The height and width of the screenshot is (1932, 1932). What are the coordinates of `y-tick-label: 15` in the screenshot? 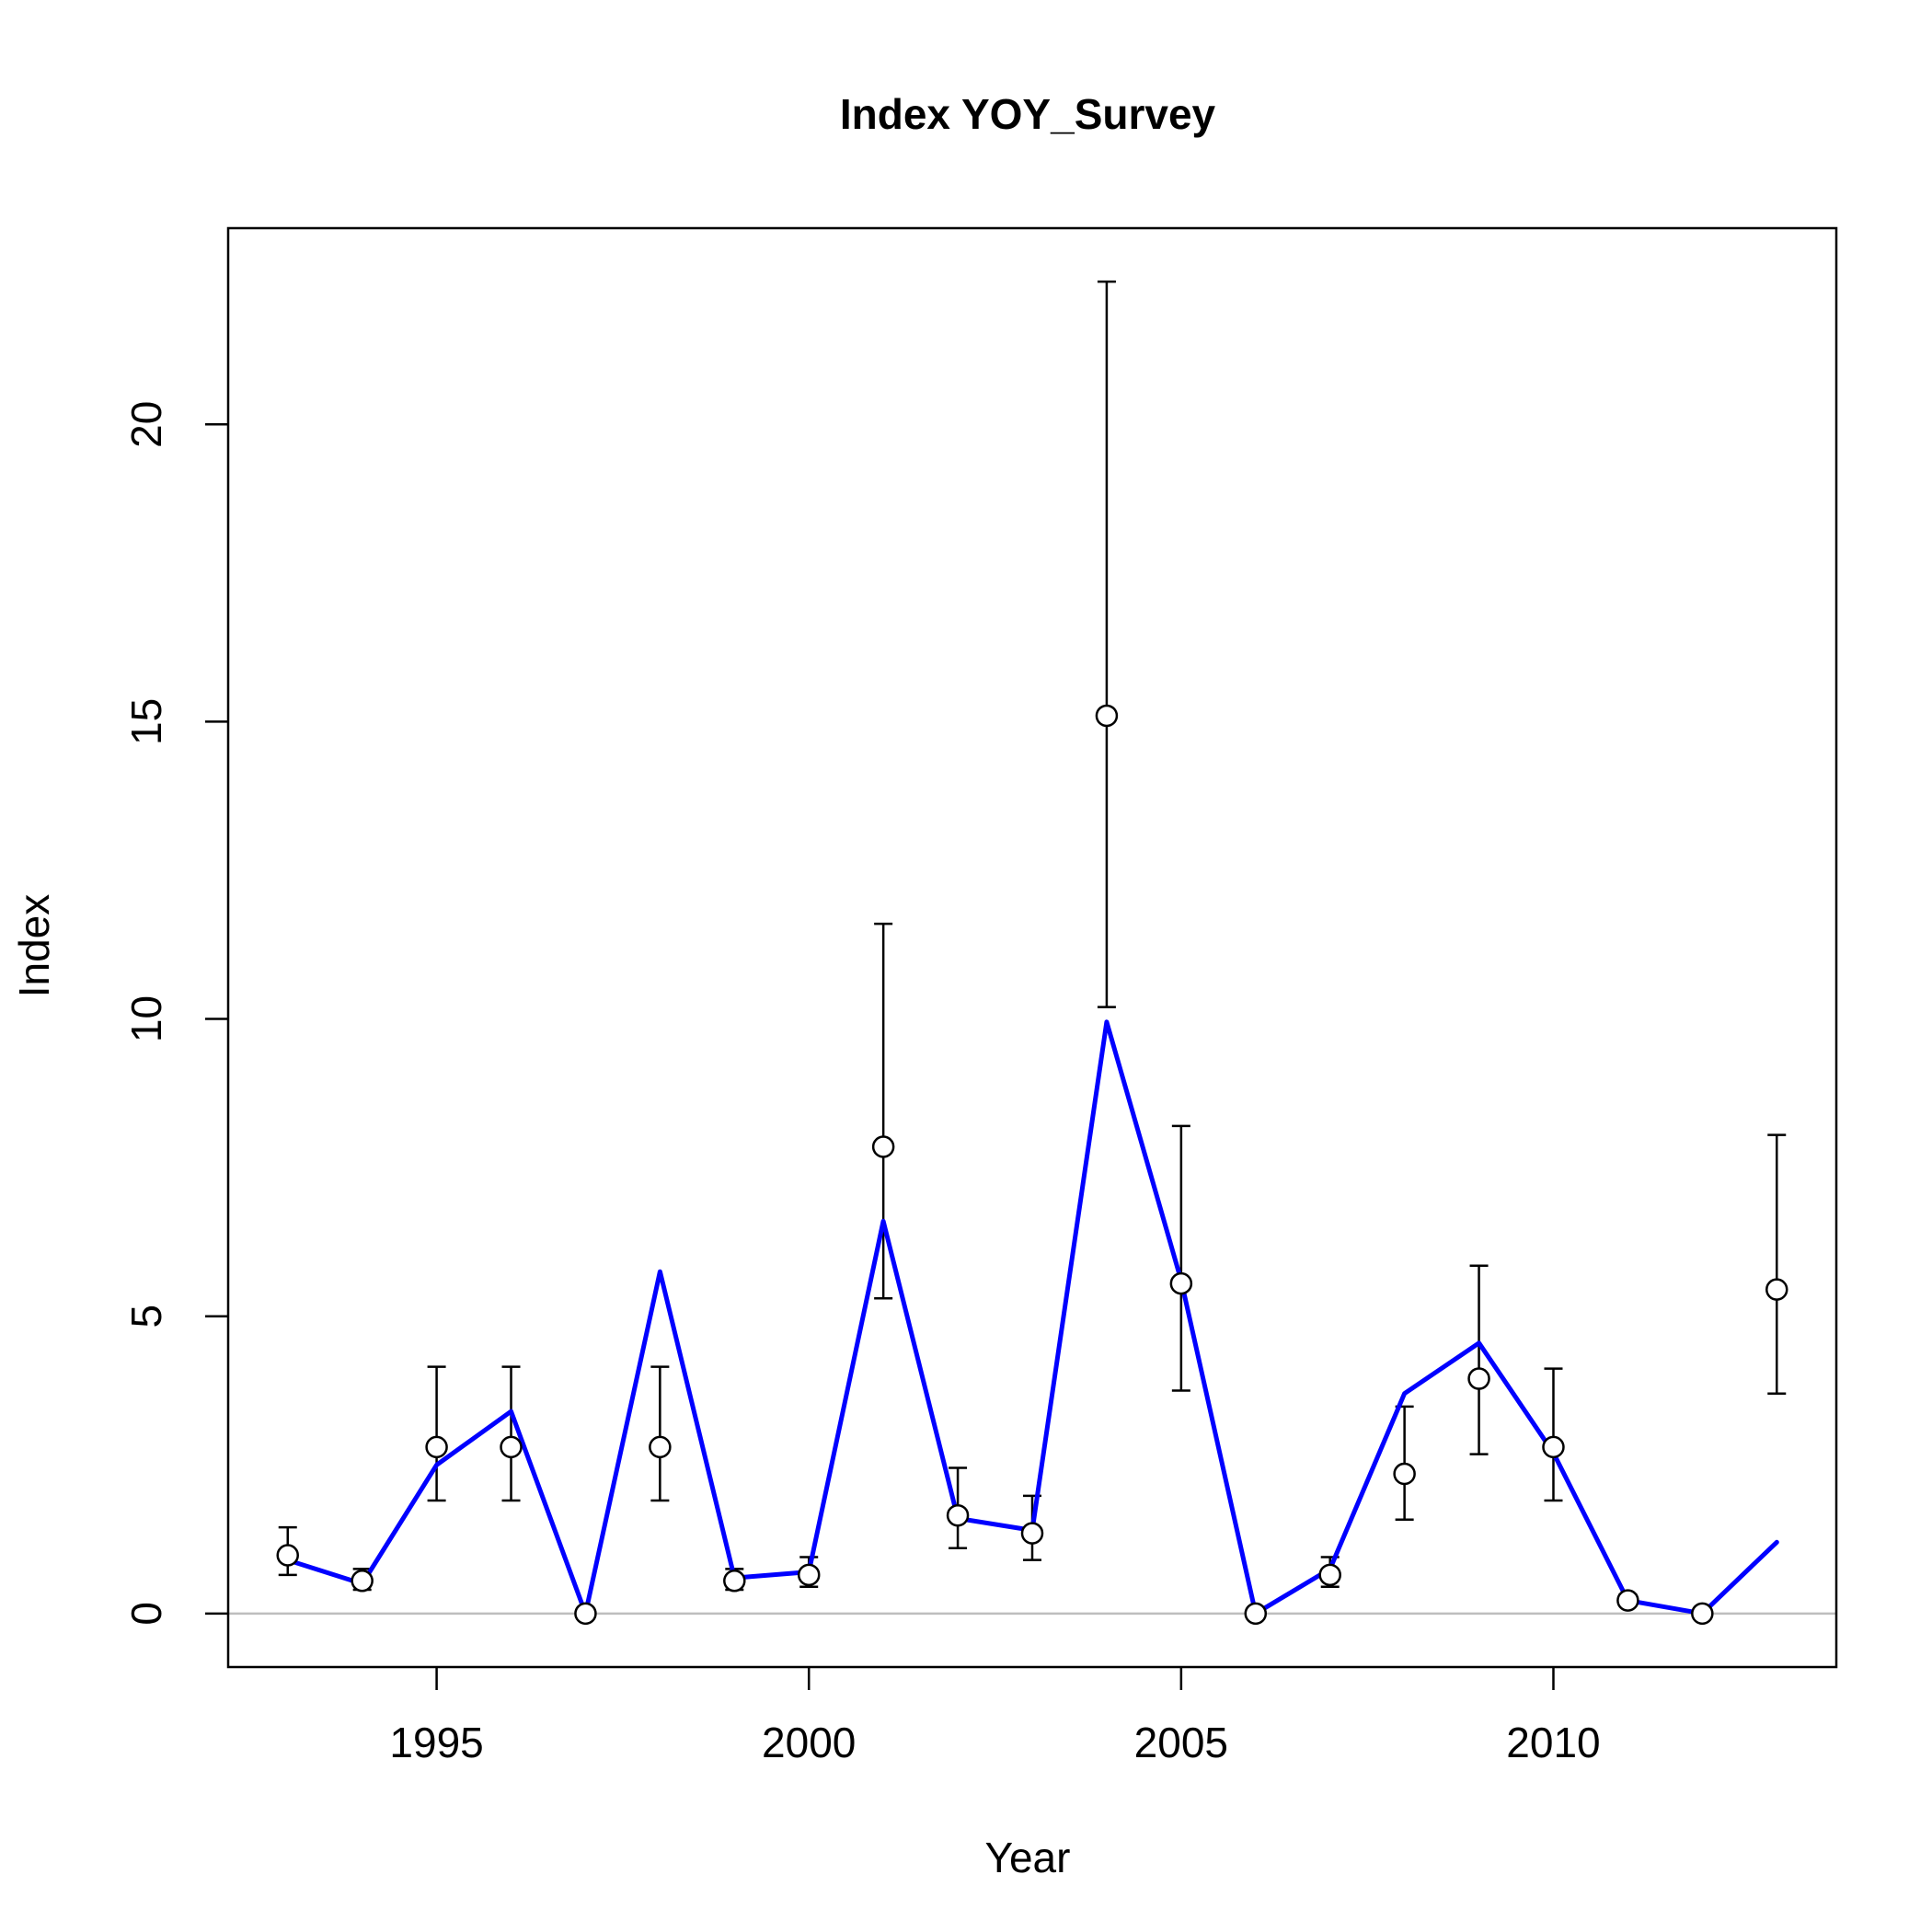 It's located at (146, 721).